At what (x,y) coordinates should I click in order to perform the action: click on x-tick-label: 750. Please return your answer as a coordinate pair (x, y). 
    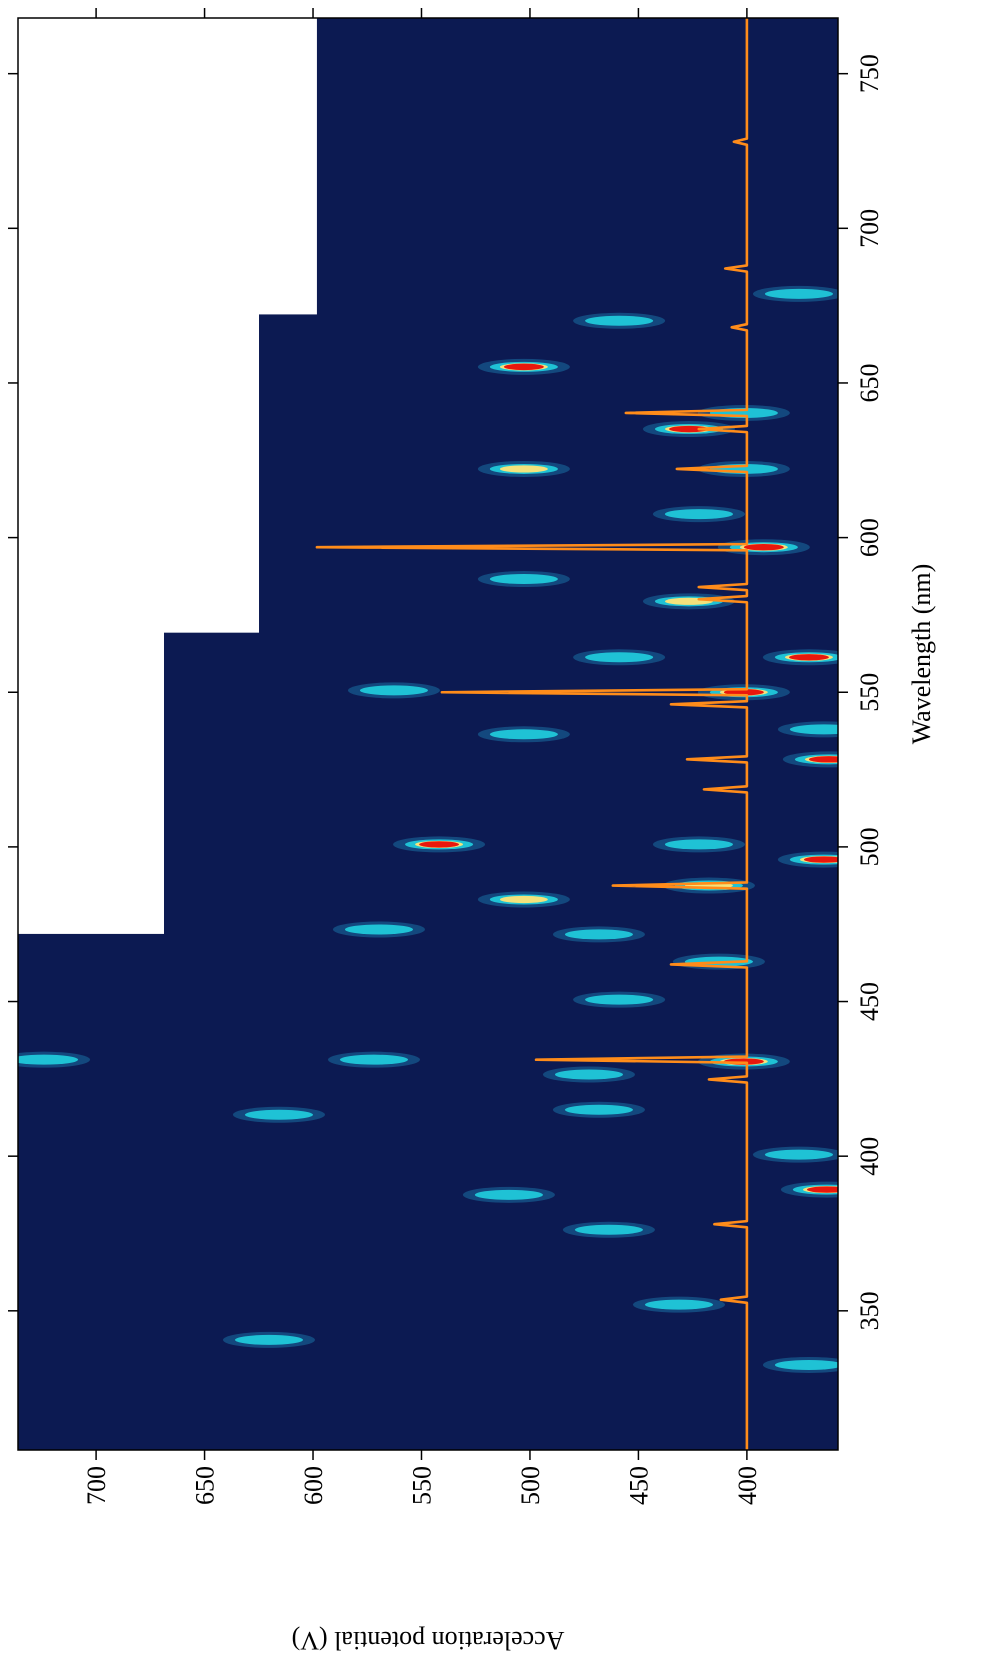
    Looking at the image, I should click on (869, 73).